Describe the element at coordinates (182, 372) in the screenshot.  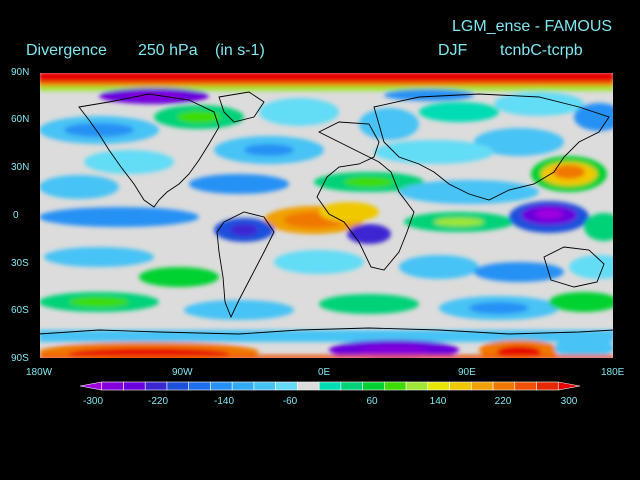
I see `lon-label-90w: 90W` at that location.